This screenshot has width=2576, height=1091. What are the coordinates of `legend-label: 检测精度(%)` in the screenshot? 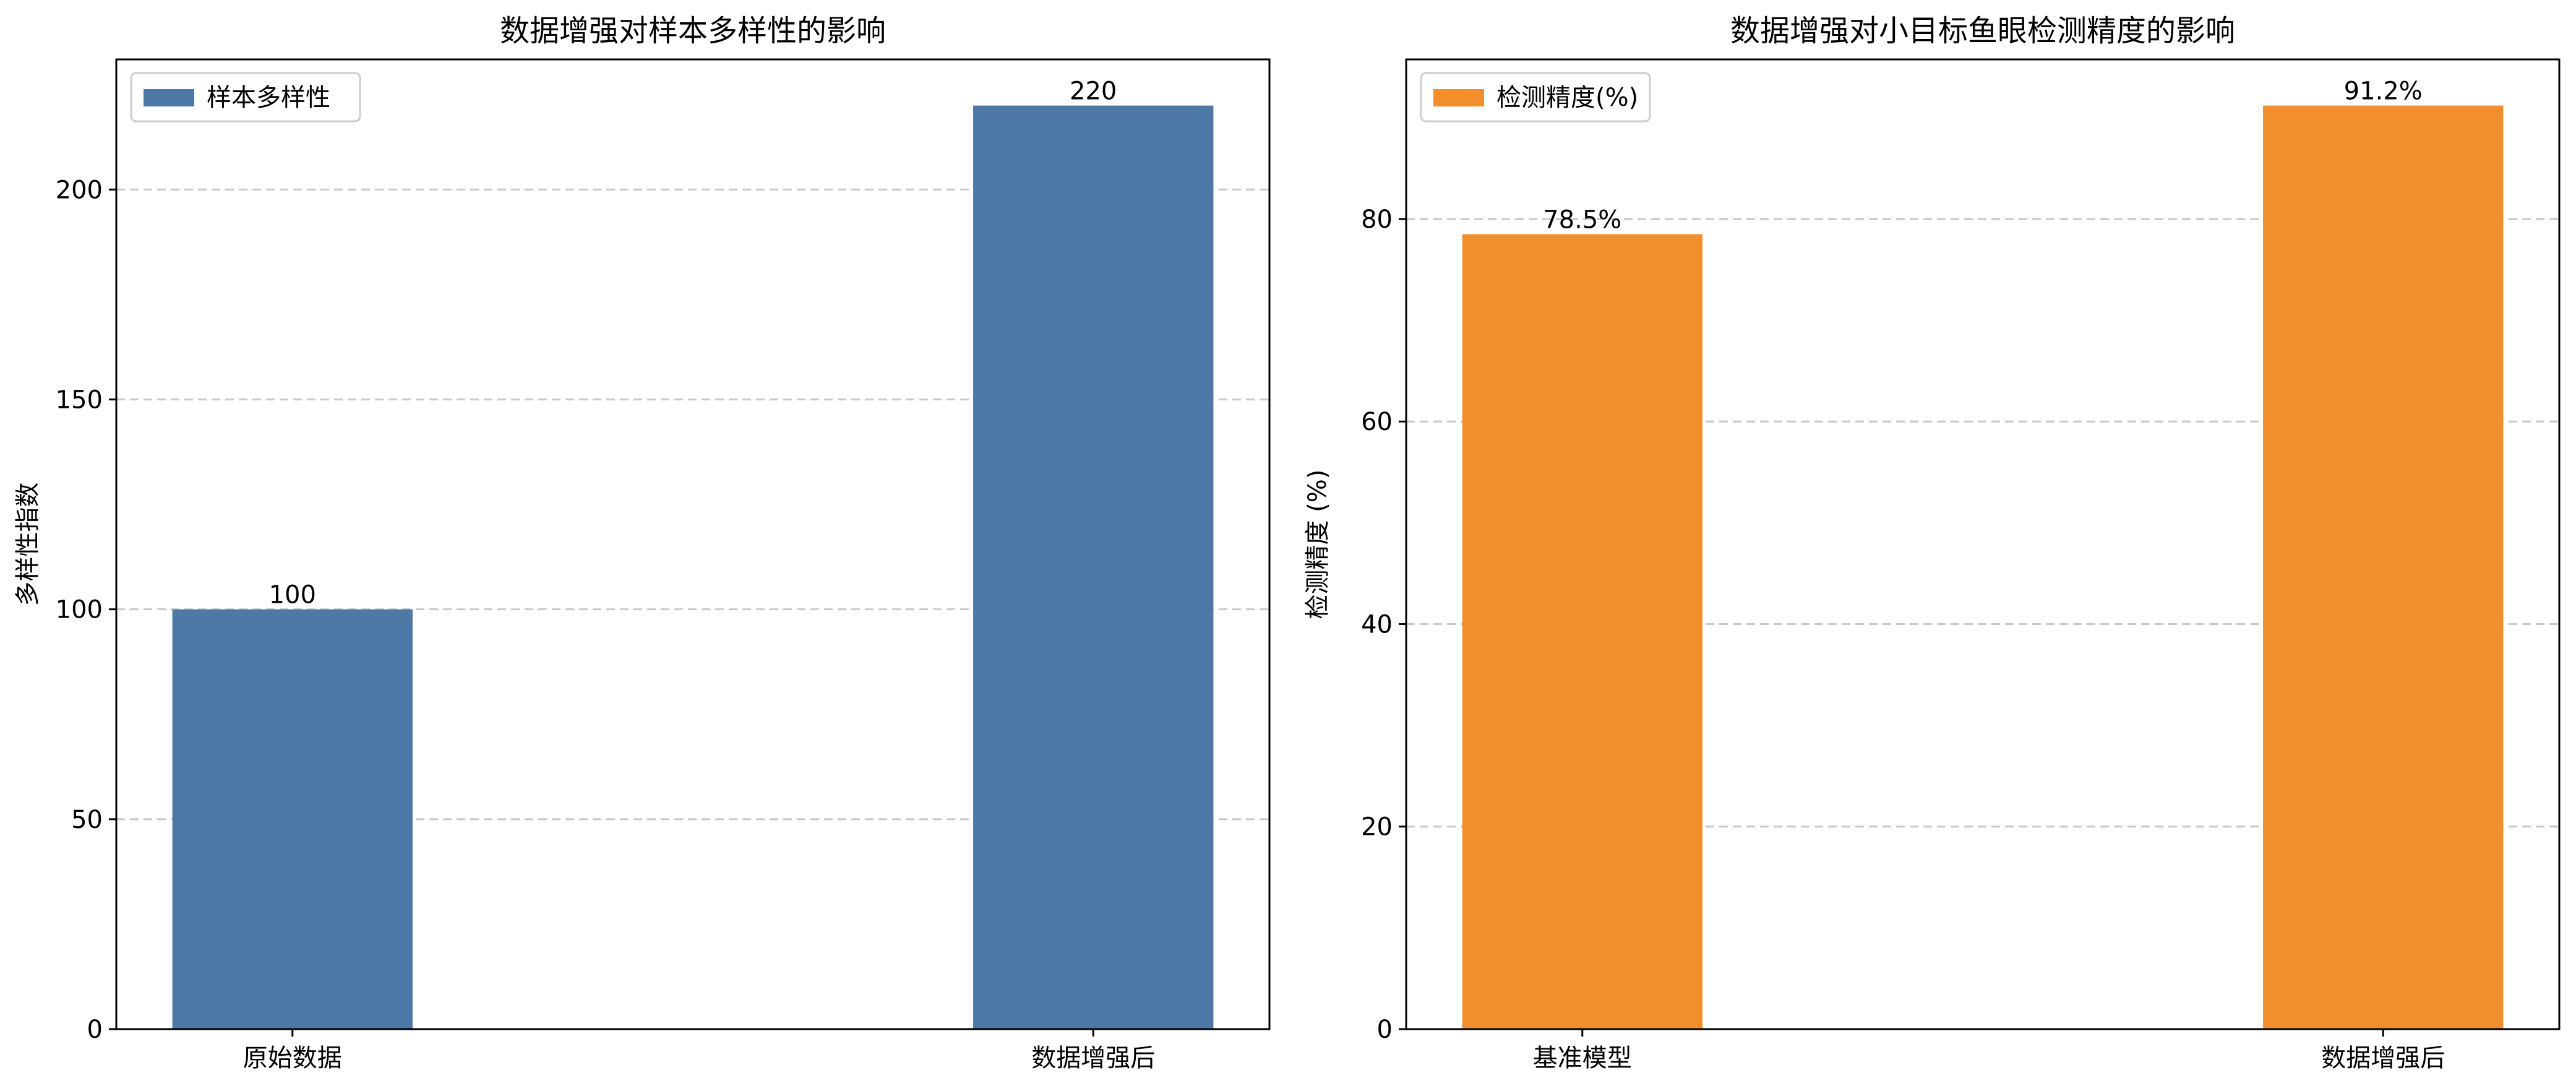 It's located at (1567, 98).